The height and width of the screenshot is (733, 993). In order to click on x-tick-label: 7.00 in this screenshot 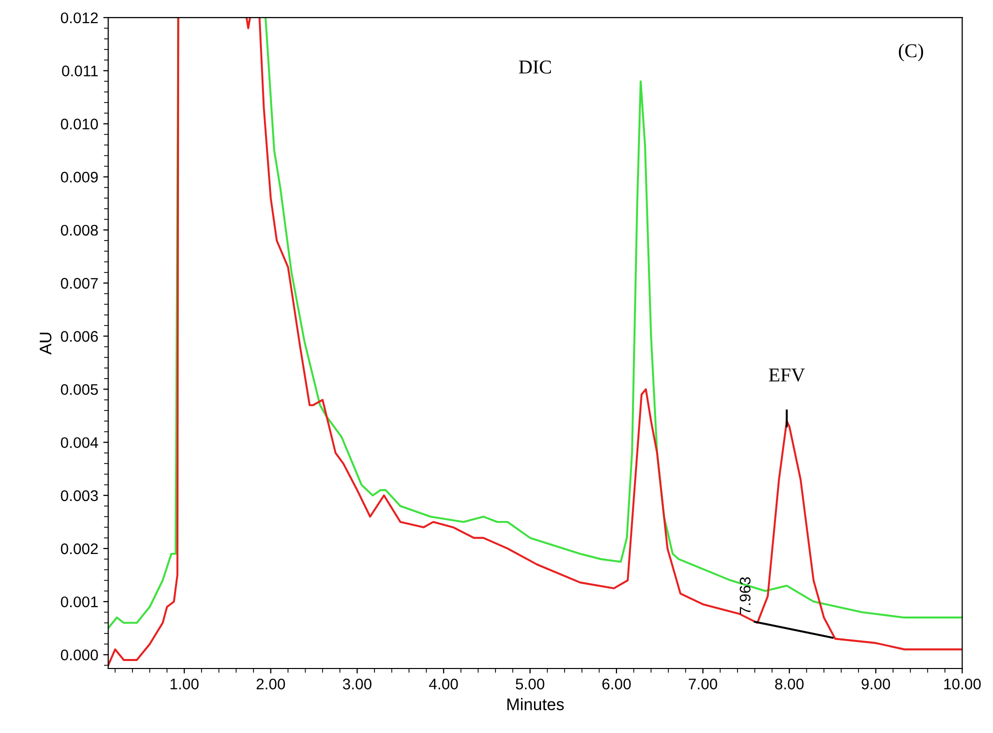, I will do `click(703, 684)`.